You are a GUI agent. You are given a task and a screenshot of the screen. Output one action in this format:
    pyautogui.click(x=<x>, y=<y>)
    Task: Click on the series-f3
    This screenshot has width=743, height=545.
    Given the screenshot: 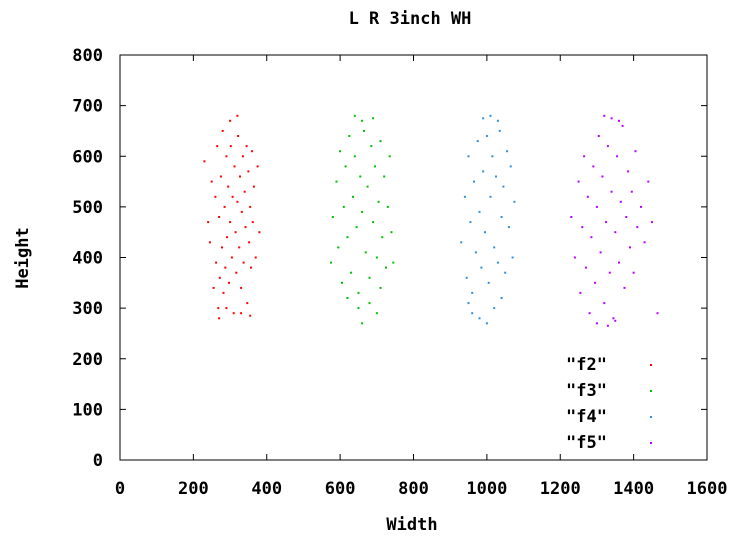 What is the action you would take?
    pyautogui.click(x=362, y=219)
    